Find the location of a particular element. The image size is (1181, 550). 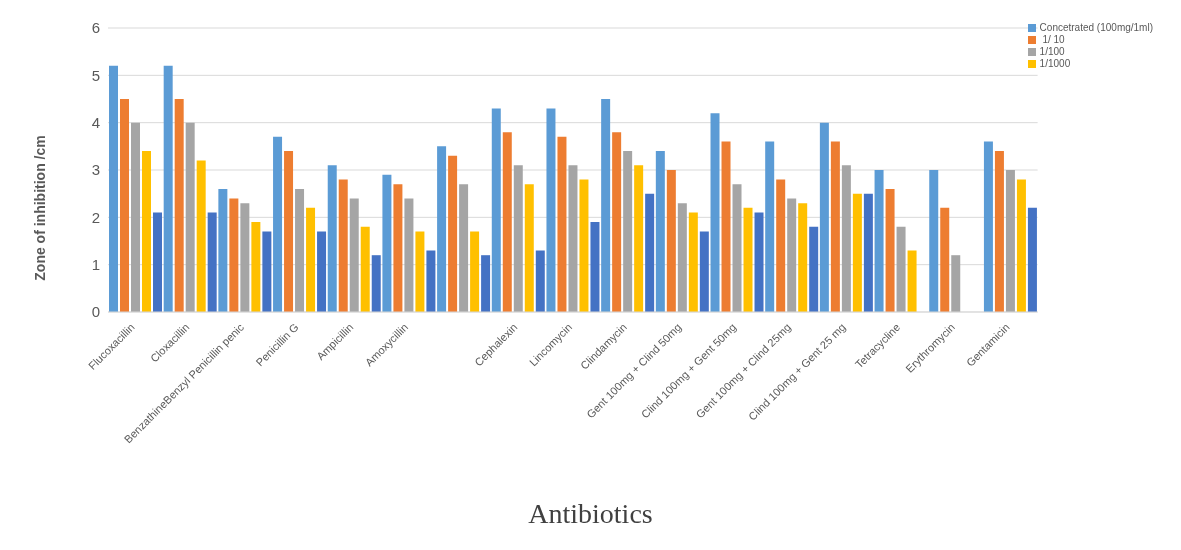

y-tick-label: 3 is located at coordinates (95, 170).